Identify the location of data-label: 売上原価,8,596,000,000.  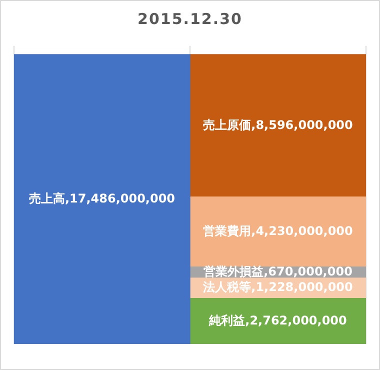
(278, 125).